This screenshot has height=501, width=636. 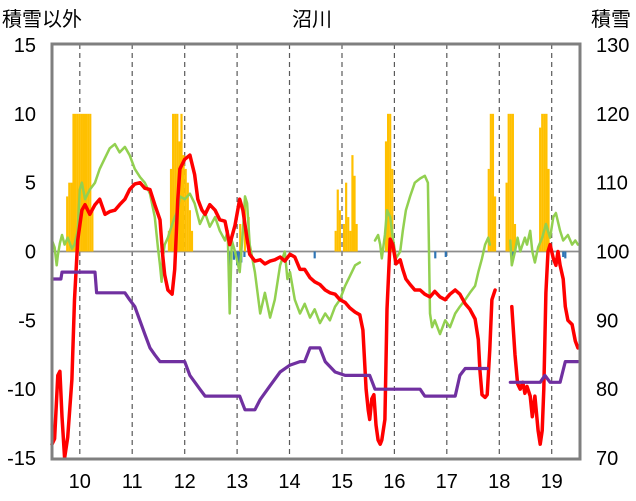 I want to click on x-tick-label: 18, so click(x=499, y=482).